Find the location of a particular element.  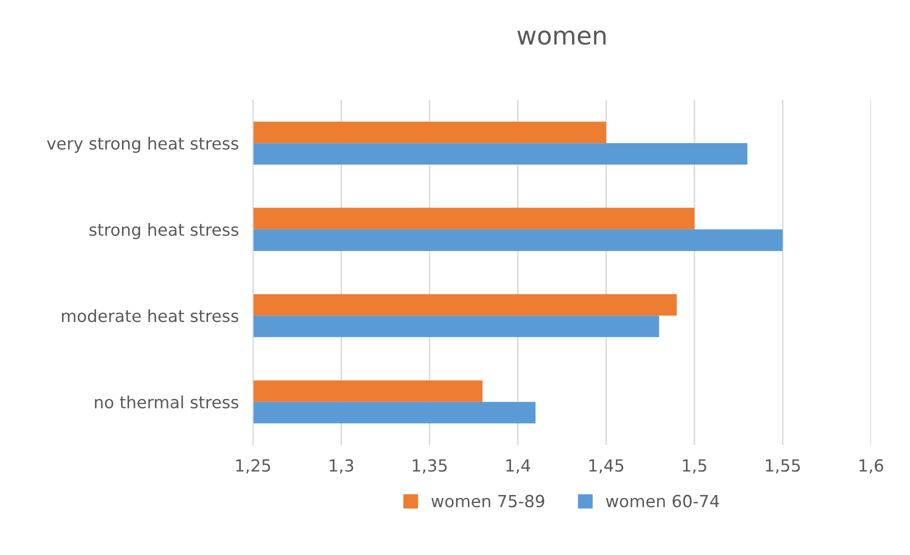

x-tick-label: 1,25 is located at coordinates (253, 466).